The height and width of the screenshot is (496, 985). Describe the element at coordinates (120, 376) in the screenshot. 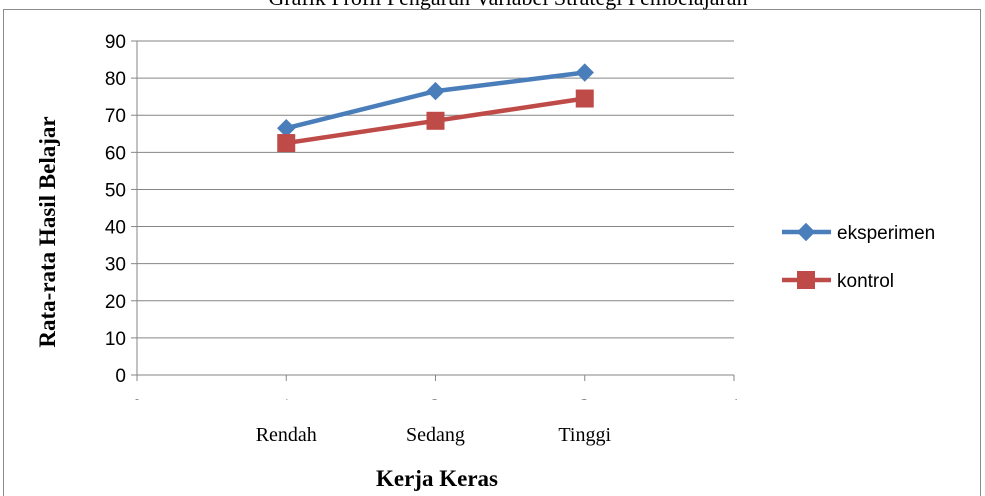

I see `y-tick-label: 0` at that location.